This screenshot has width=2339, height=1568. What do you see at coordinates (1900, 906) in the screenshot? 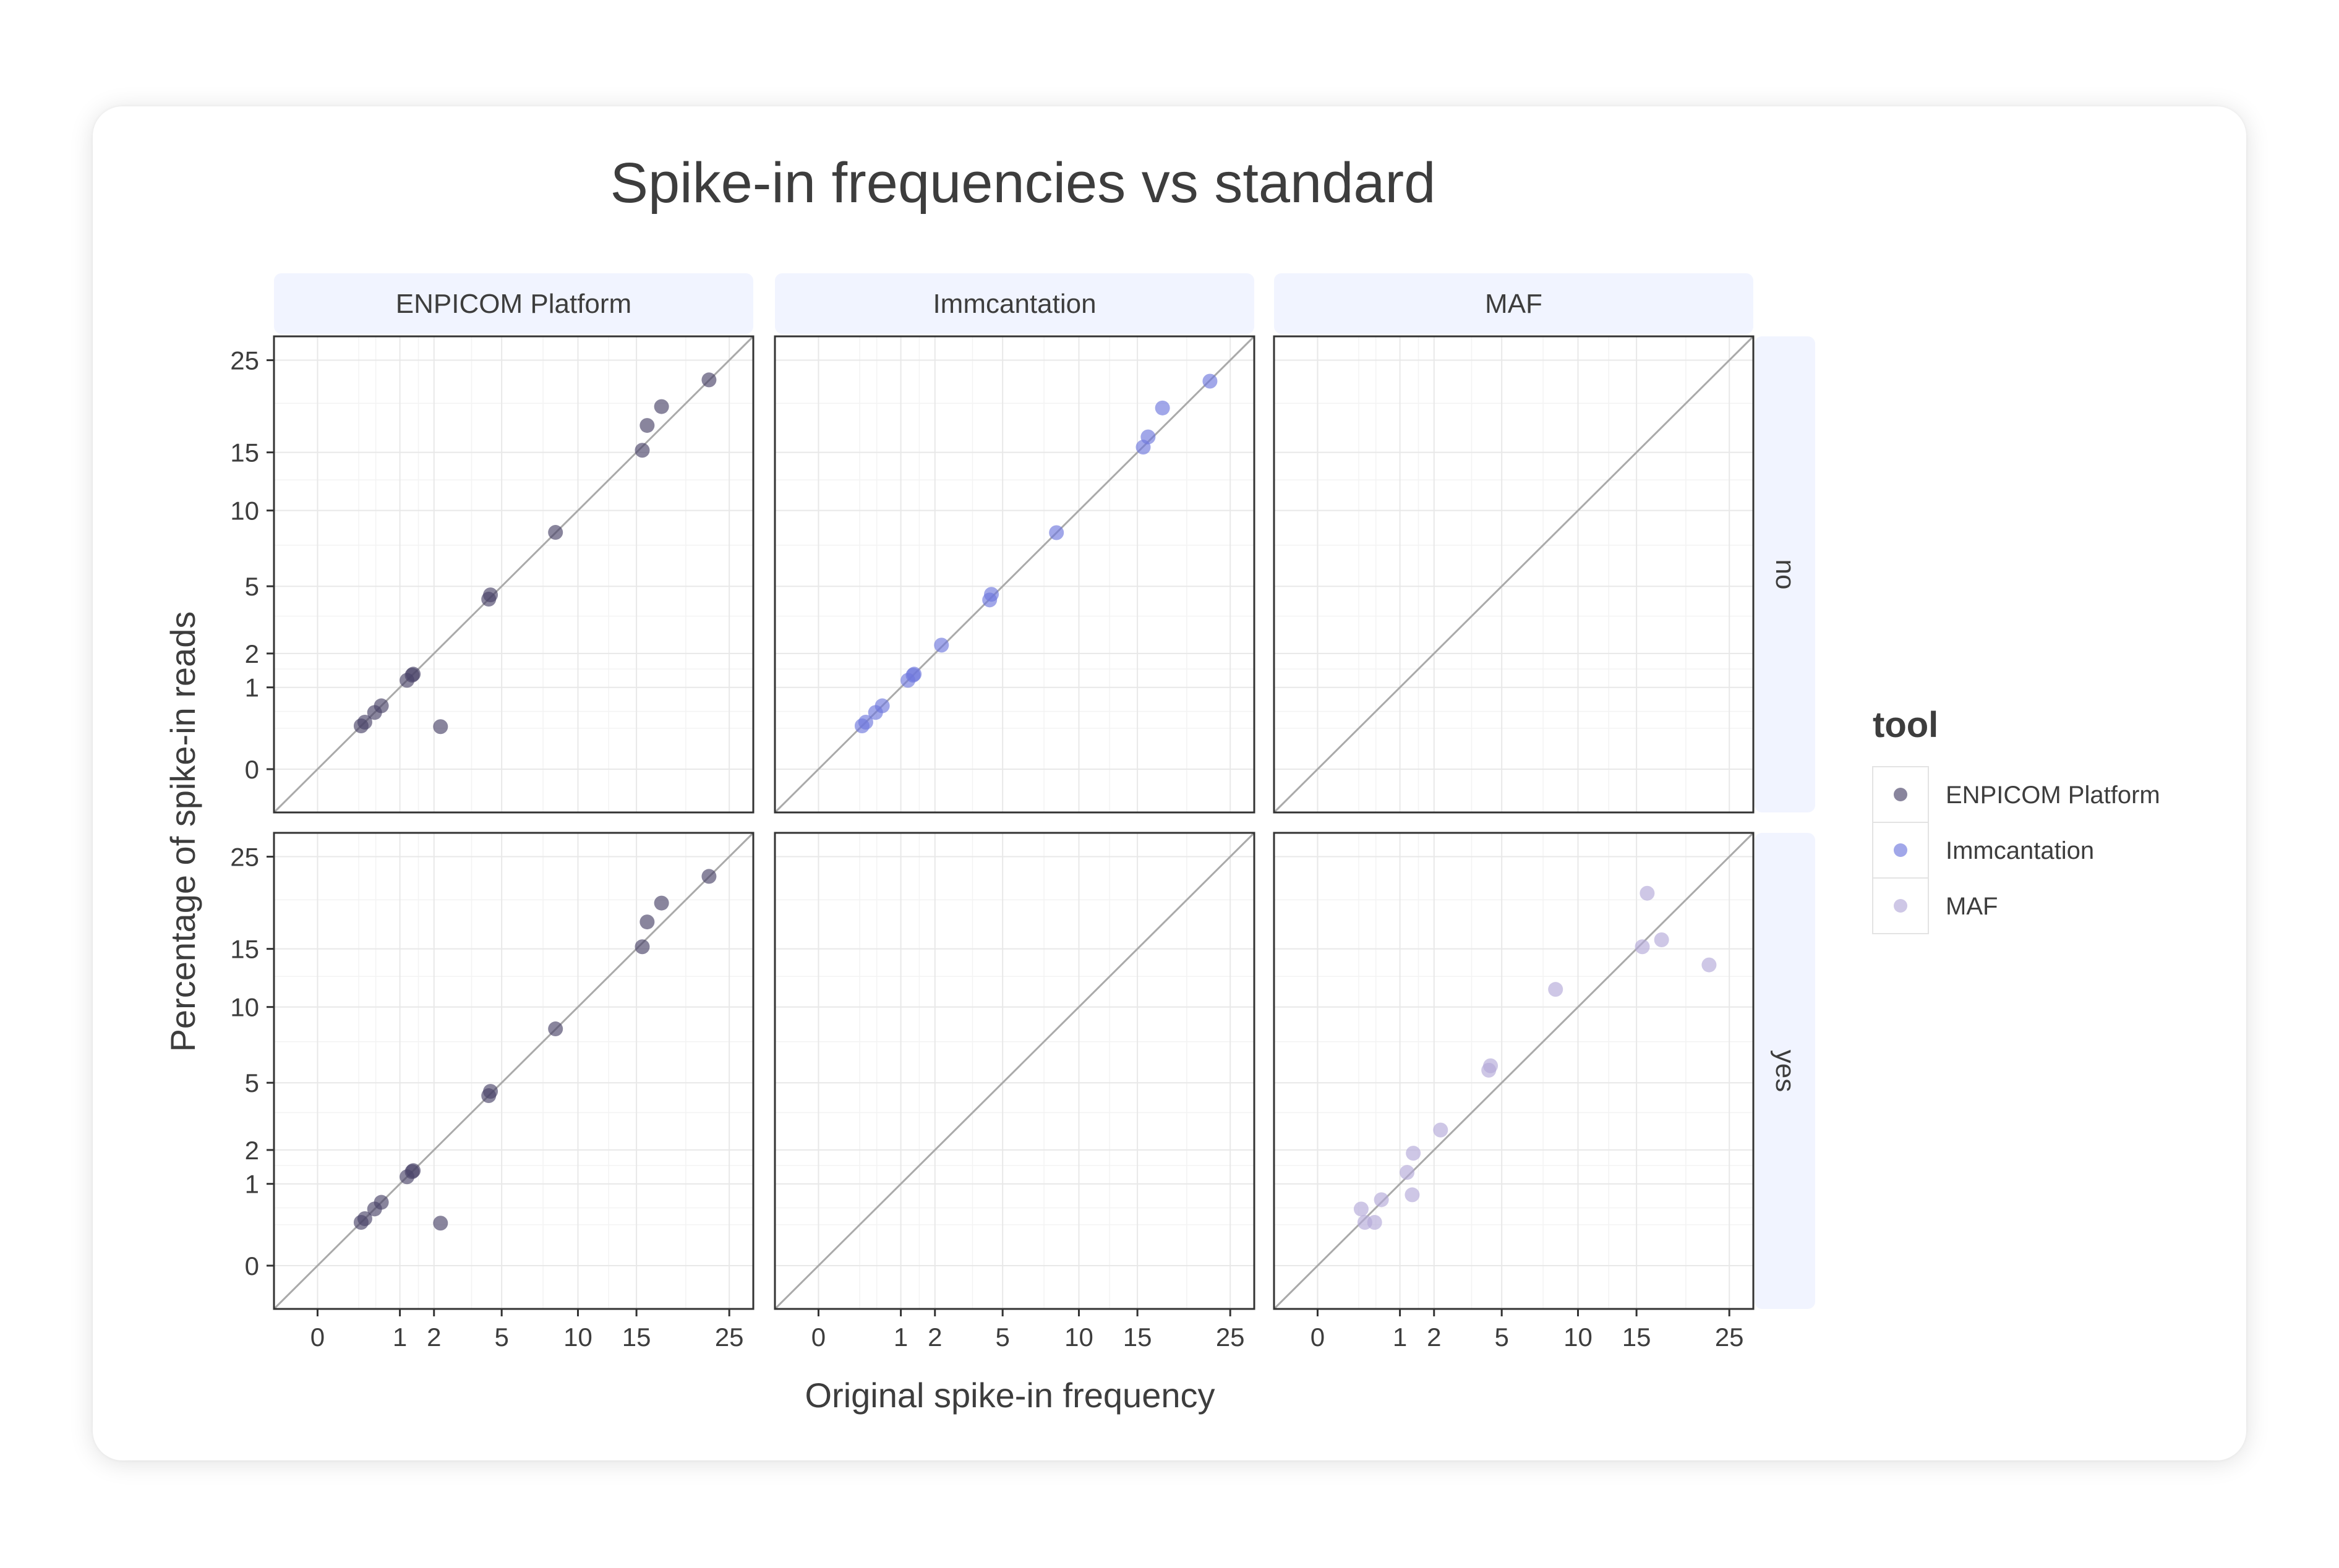
I see `legend-marker-maf` at bounding box center [1900, 906].